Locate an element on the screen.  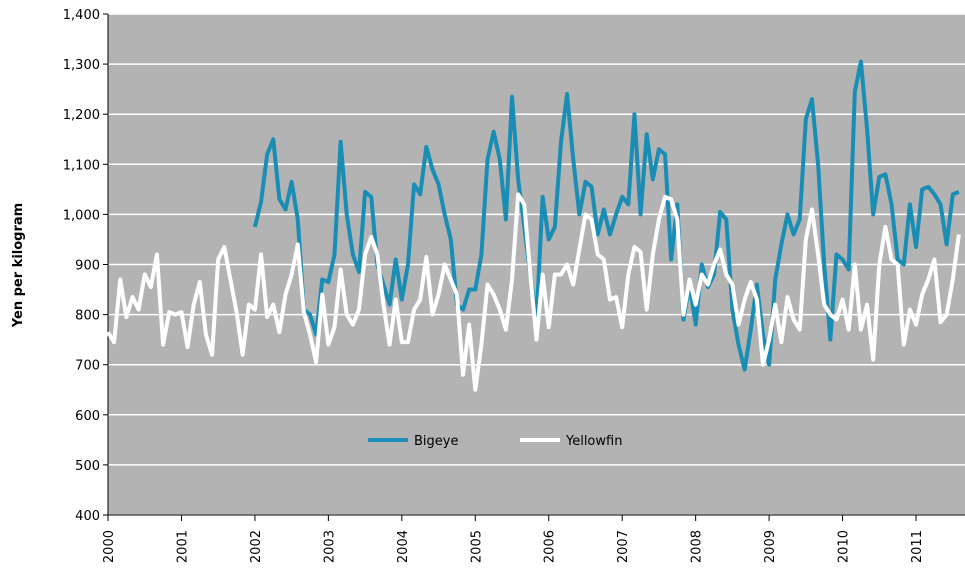
y-tick-label: 600 is located at coordinates (87, 416).